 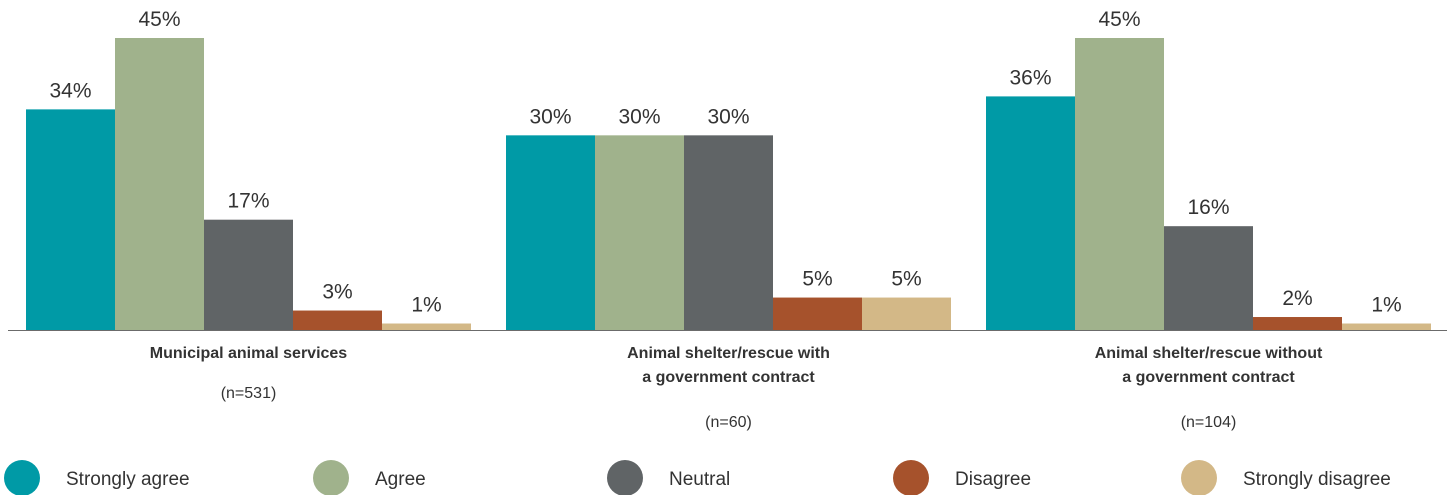 I want to click on value-label-strongly-disagree-3: 1%, so click(x=1386, y=305).